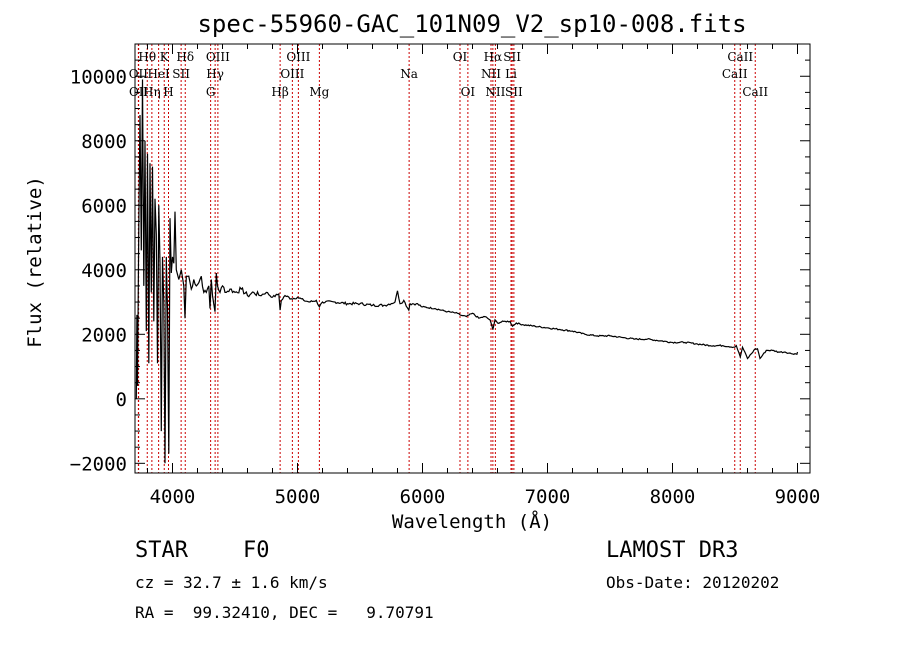  Describe the element at coordinates (185, 57) in the screenshot. I see `line-marker-label: Hδ` at that location.